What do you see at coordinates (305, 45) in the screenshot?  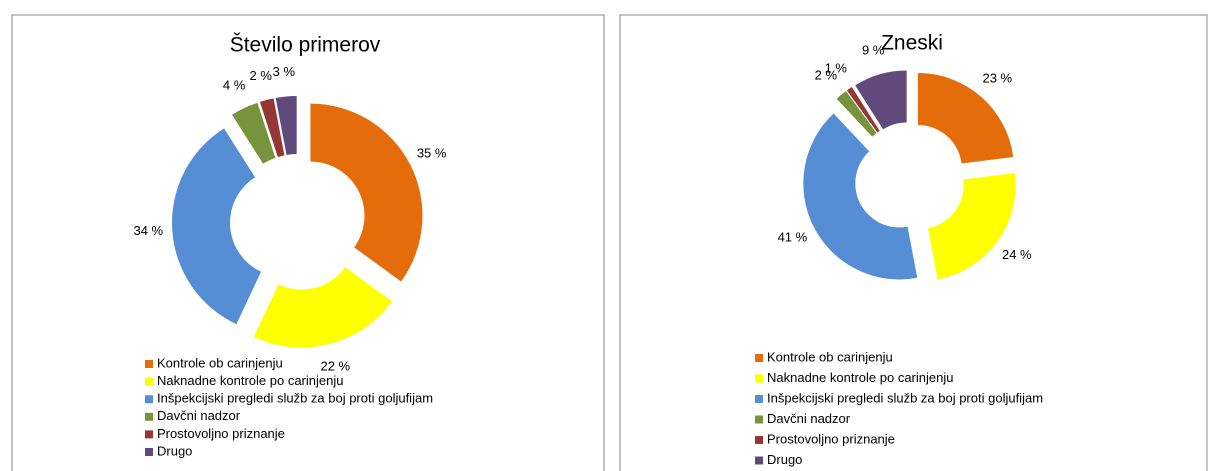 I see `chart-title: Število primerov` at bounding box center [305, 45].